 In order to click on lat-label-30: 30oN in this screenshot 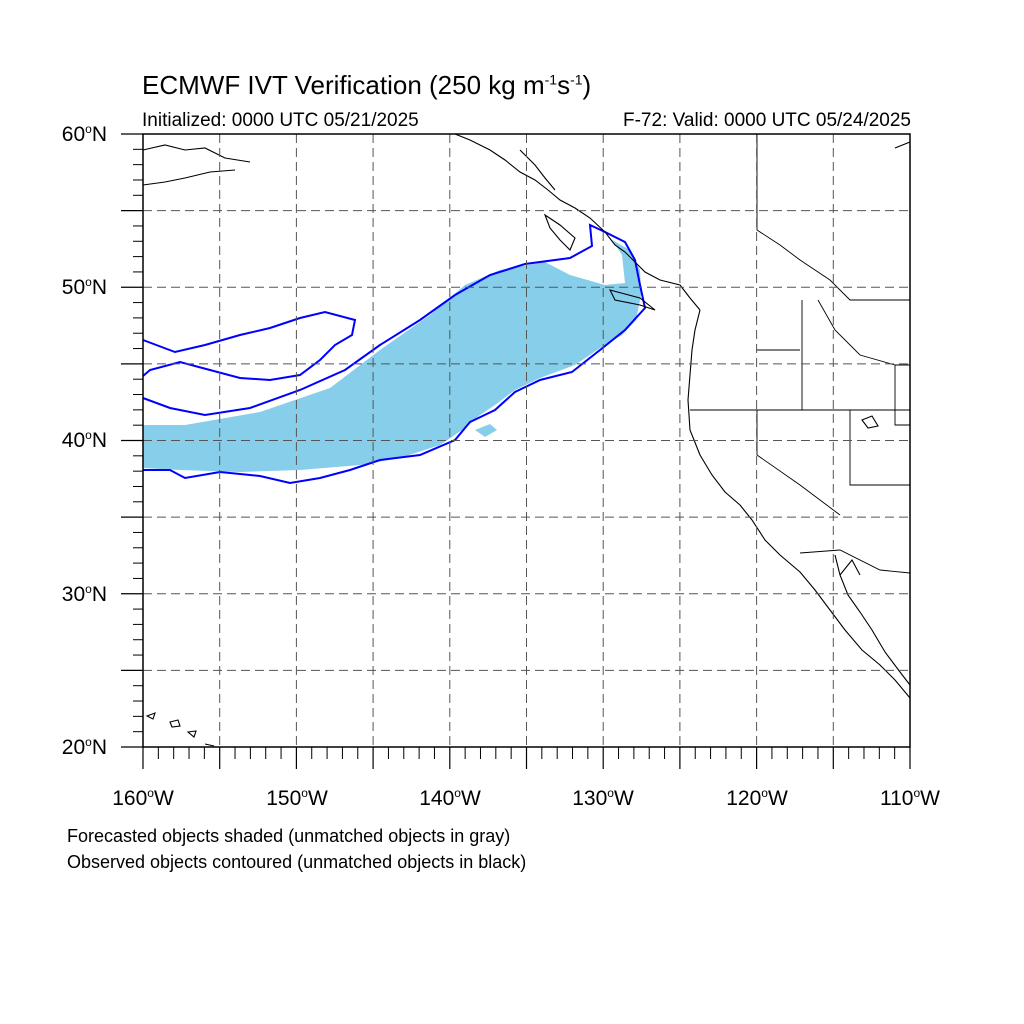, I will do `click(84, 594)`.